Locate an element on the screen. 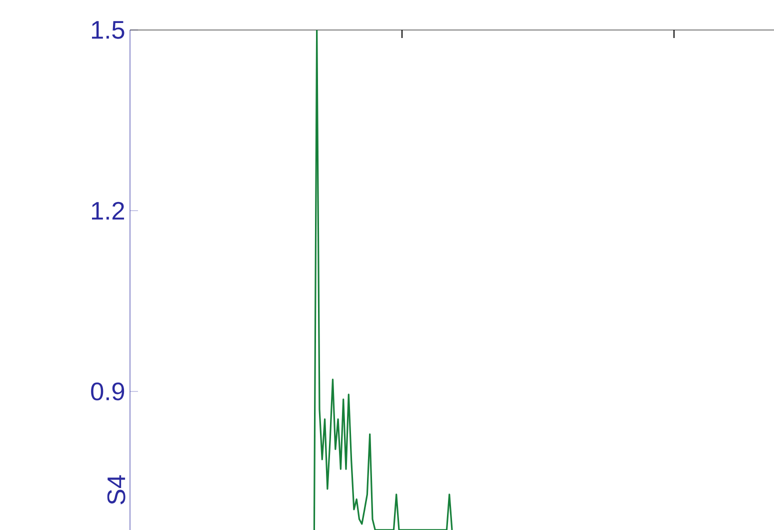 The height and width of the screenshot is (530, 774). y-tick-label: 1.5 is located at coordinates (108, 30).